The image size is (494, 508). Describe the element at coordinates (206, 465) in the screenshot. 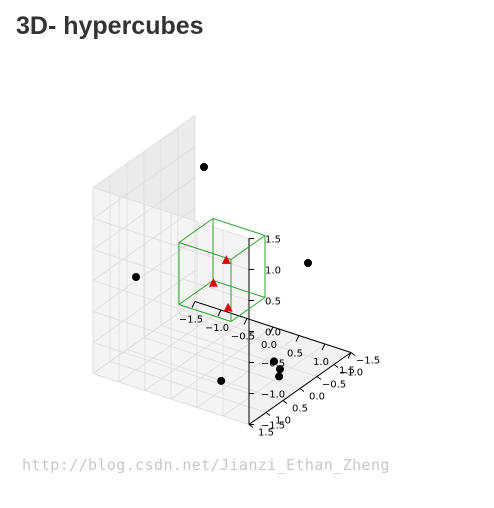

I see `watermark: http://blog.csdn.net/Jianzi_Ethan_Zheng` at that location.